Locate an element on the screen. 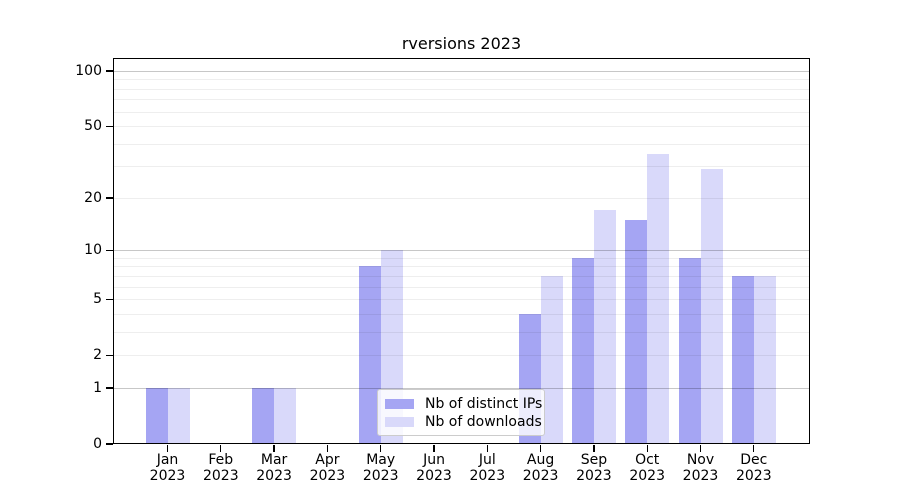 This screenshot has width=900, height=500. x-tick-month: Aug is located at coordinates (540, 460).